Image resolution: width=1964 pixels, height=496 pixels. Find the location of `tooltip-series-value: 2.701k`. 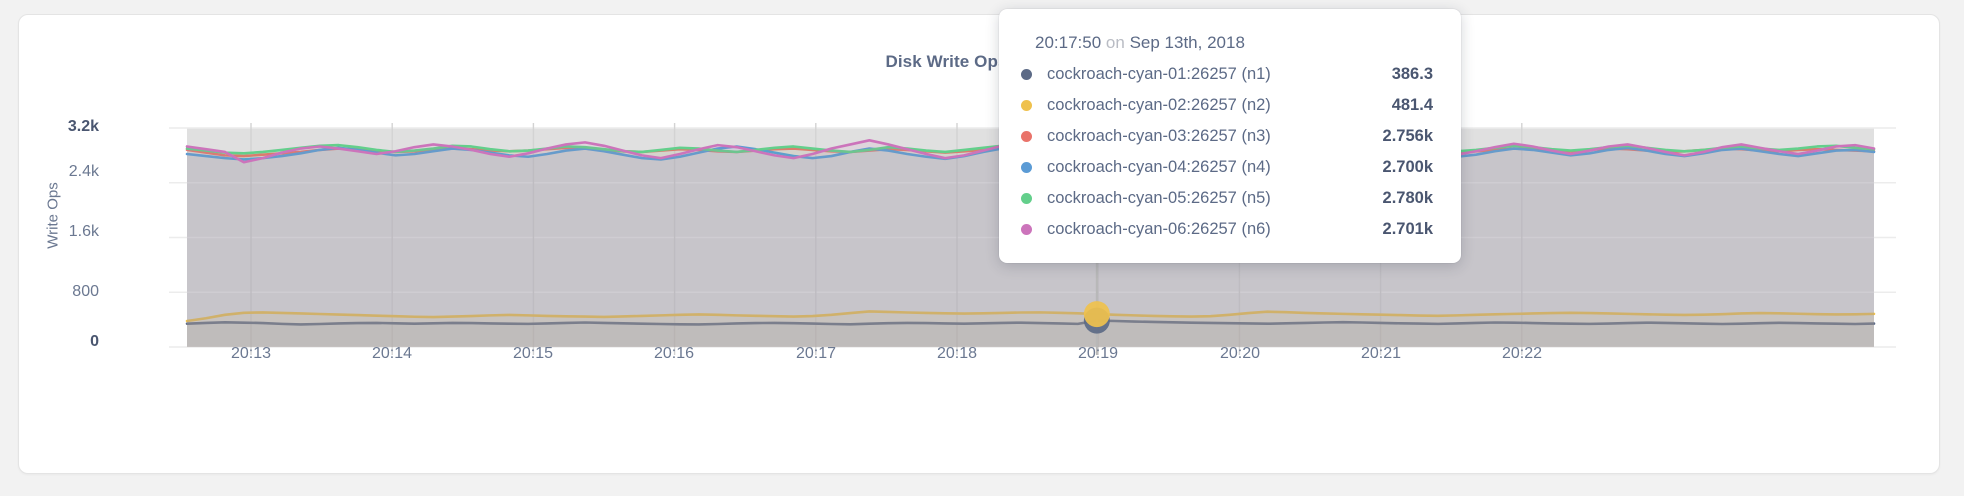

tooltip-series-value: 2.701k is located at coordinates (1407, 229).